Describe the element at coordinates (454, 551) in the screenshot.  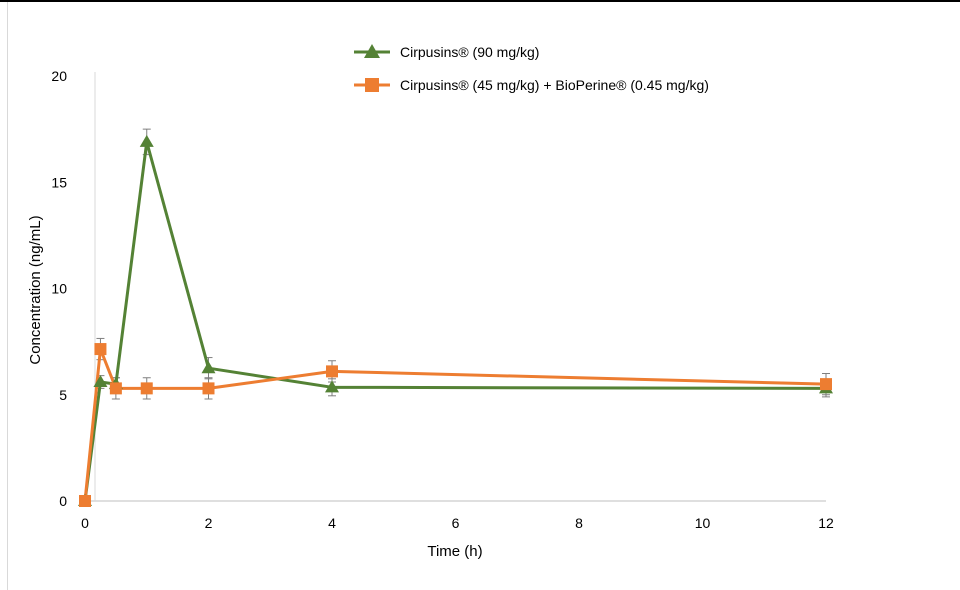
I see `x-axis-label: Time (h)` at that location.